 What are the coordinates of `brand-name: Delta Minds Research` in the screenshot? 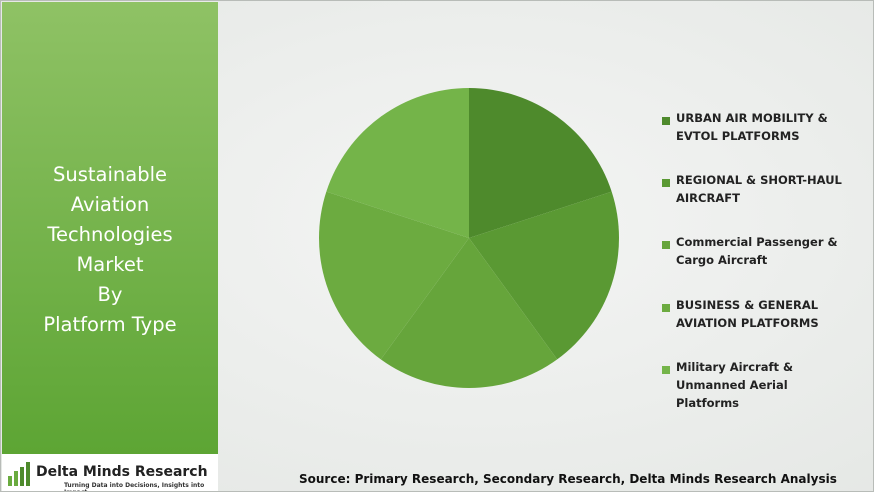 It's located at (122, 472).